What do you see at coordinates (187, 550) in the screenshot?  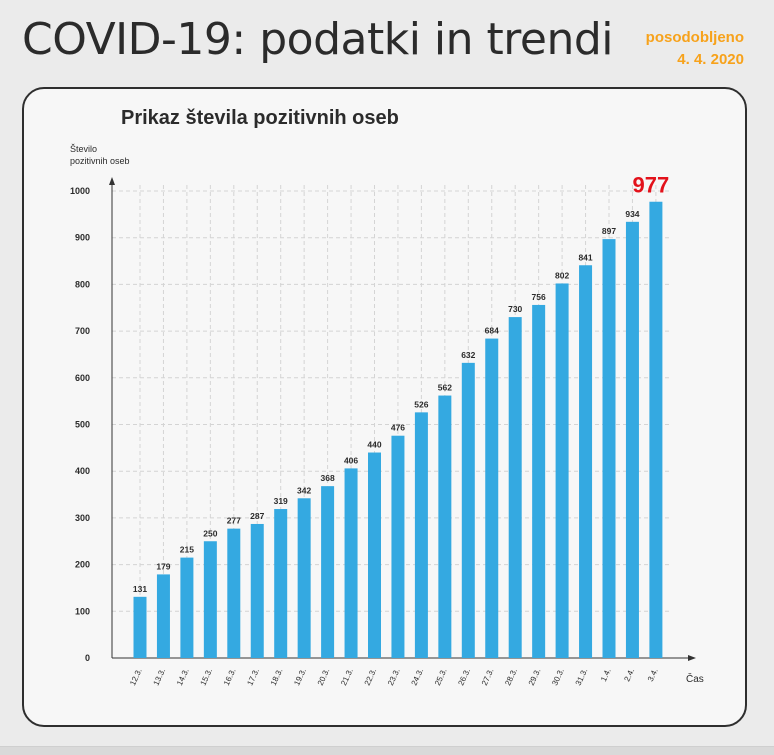 I see `data-label: 215` at bounding box center [187, 550].